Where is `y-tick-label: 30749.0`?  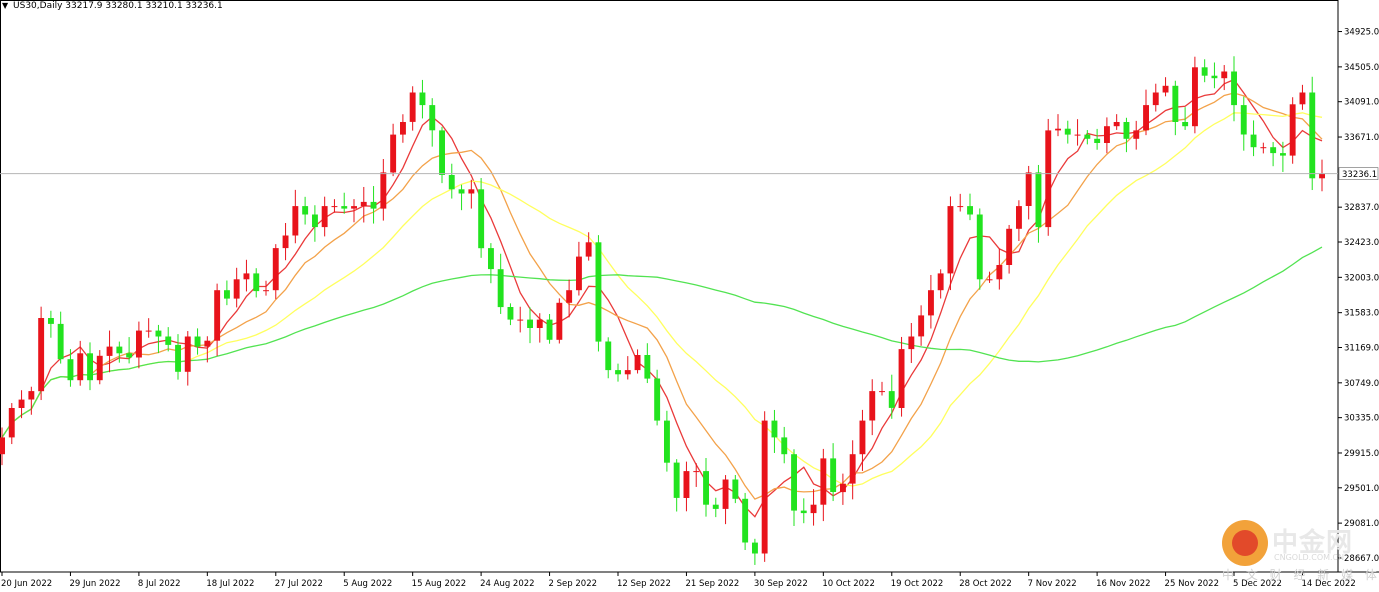
y-tick-label: 30749.0 is located at coordinates (1361, 384).